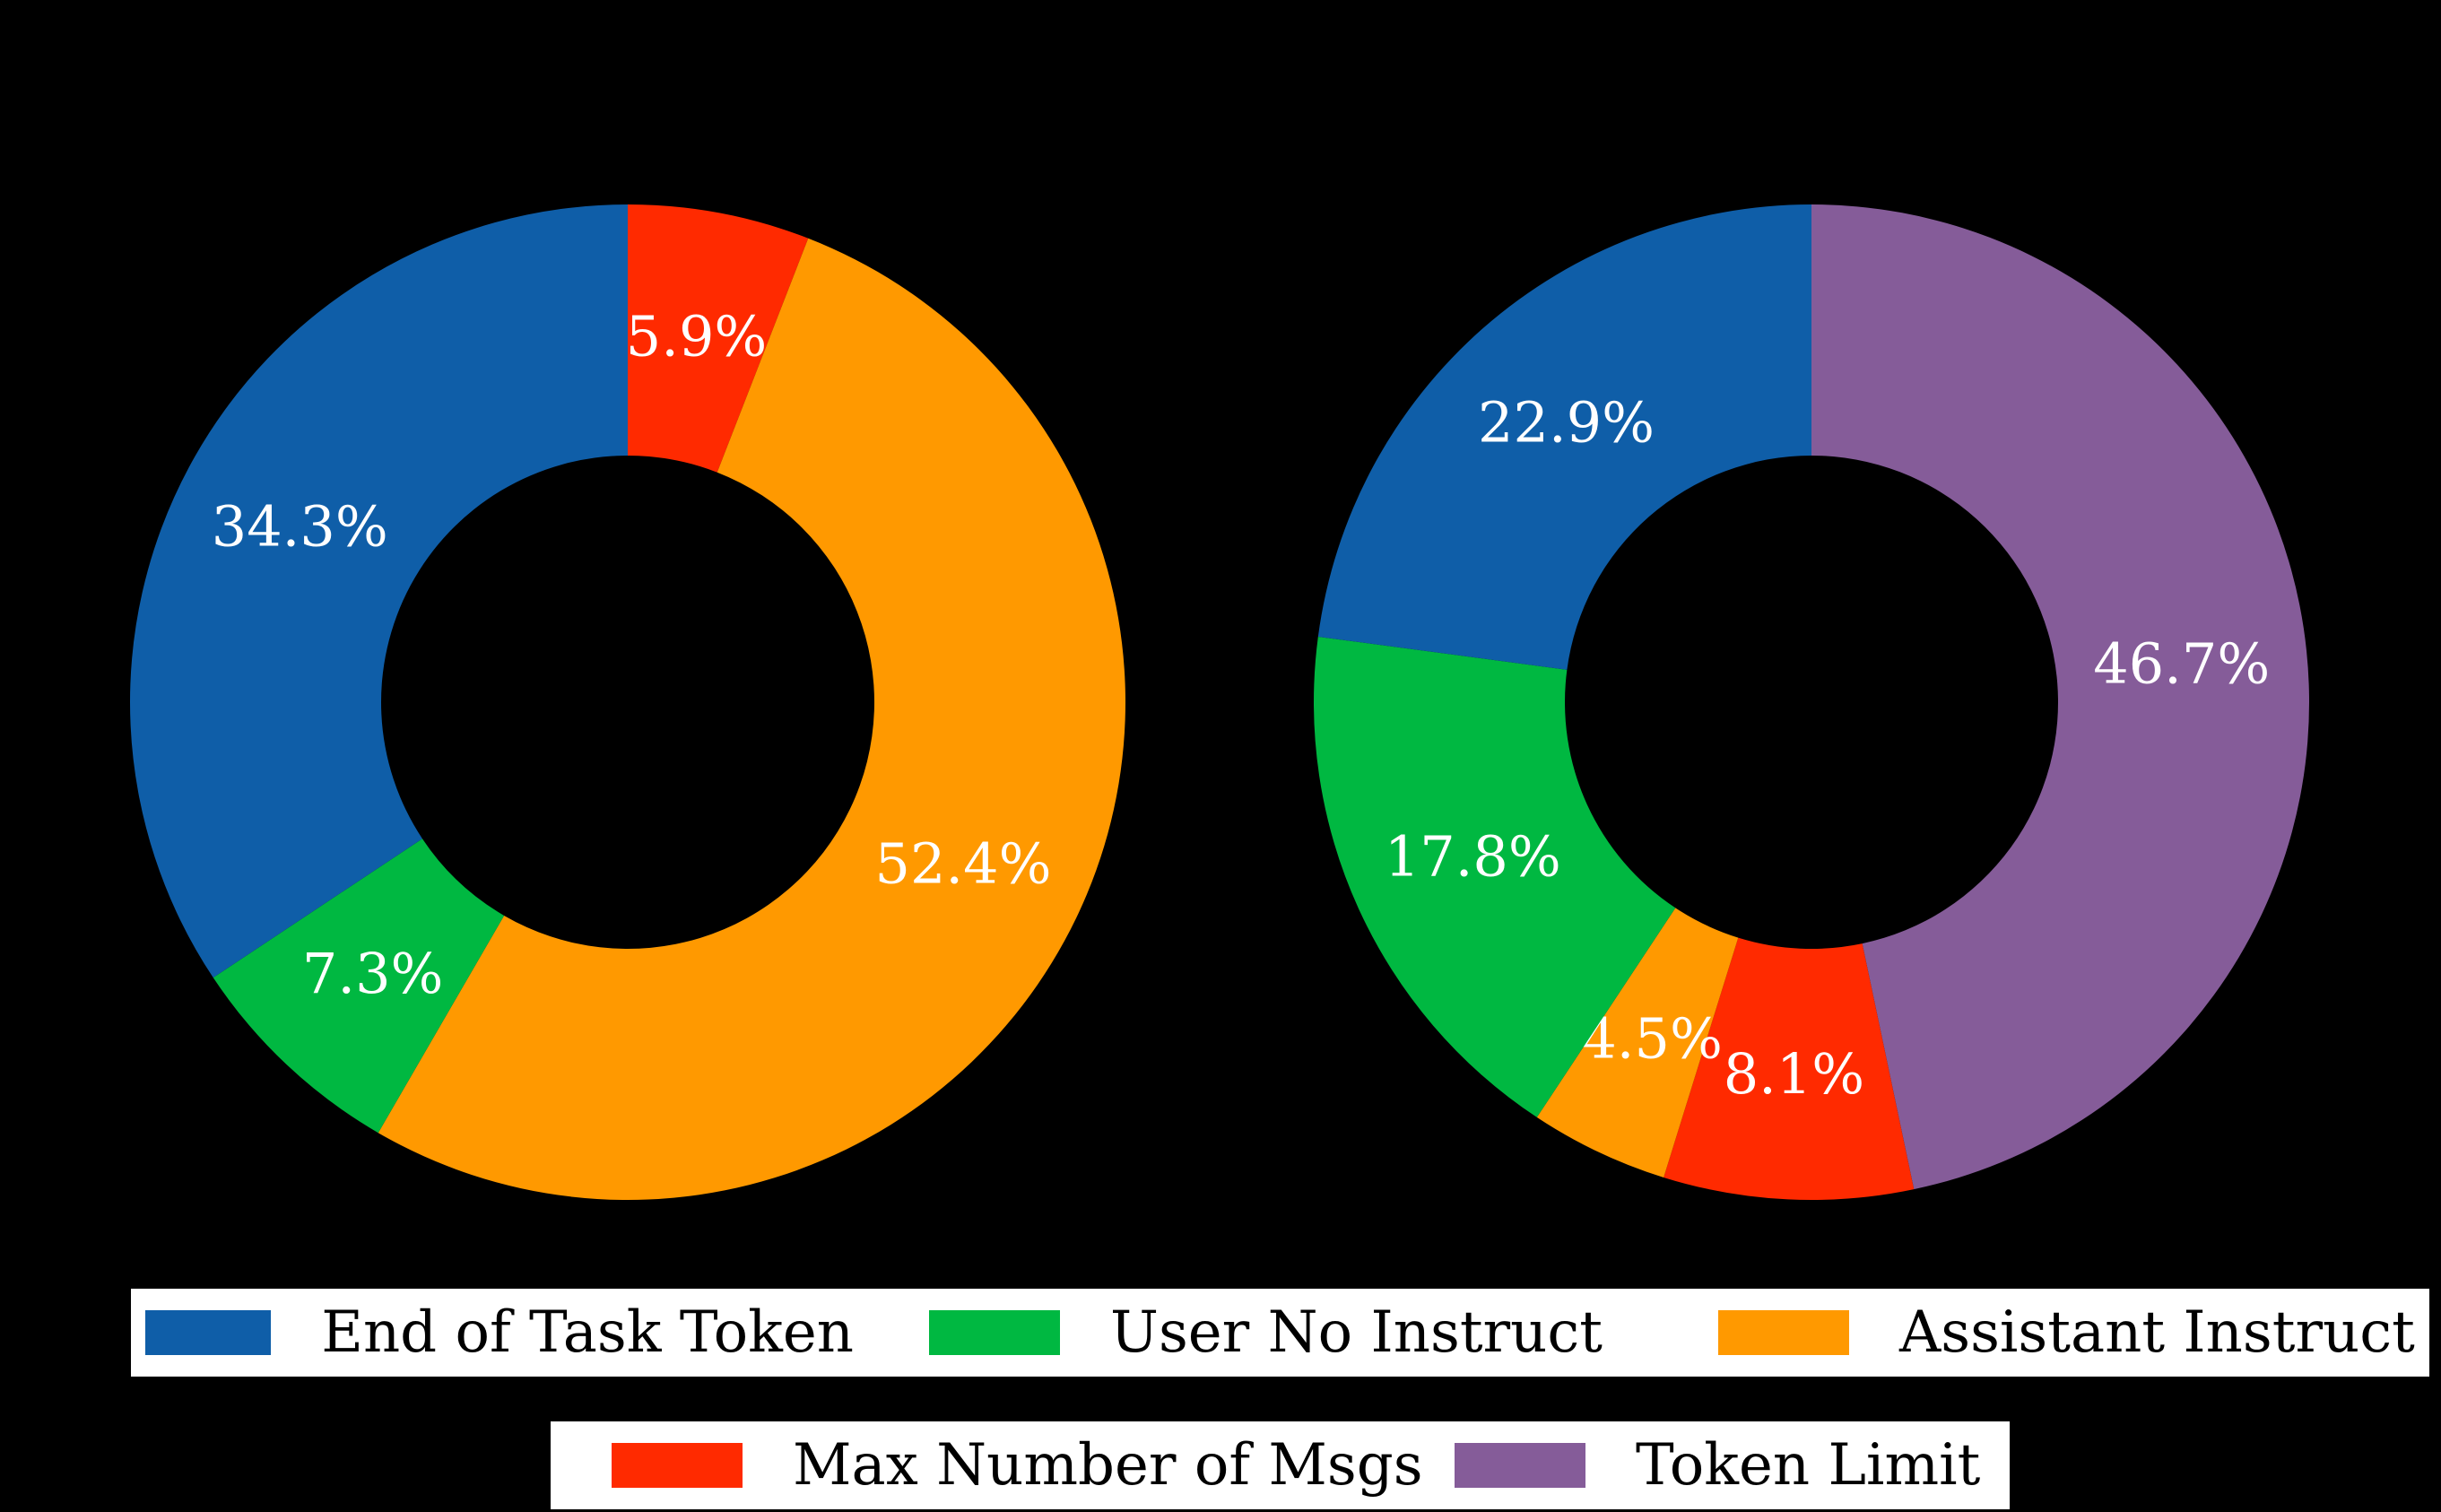 The height and width of the screenshot is (1512, 2441). I want to click on legend-label-max-number-of-msgs: Max Number of Msgs, so click(1108, 1465).